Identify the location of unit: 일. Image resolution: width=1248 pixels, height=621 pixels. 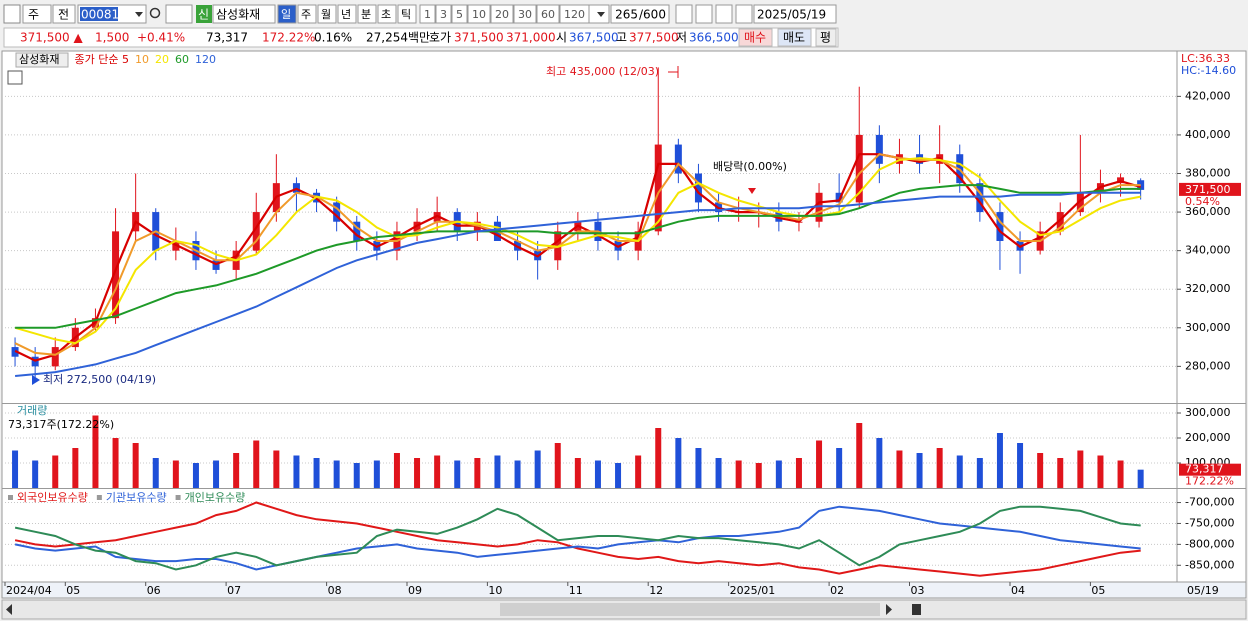
(286, 14).